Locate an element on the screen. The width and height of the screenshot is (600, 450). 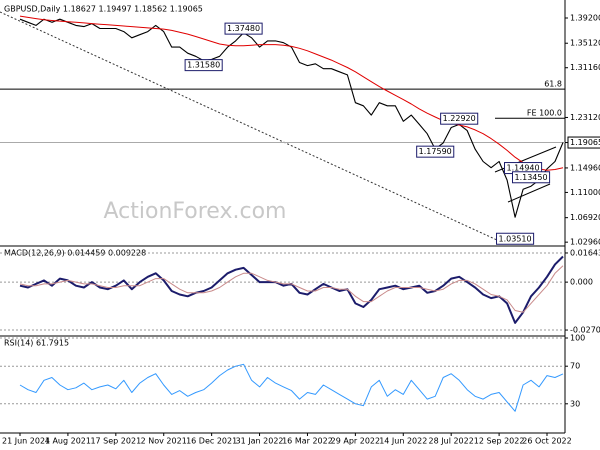
y-tick-label: 1.35120 is located at coordinates (585, 43).